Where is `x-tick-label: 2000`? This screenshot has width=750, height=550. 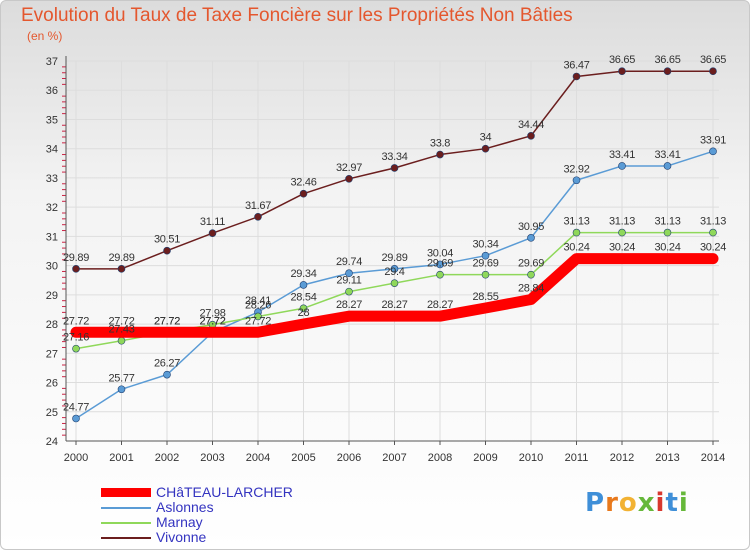 x-tick-label: 2000 is located at coordinates (76, 458).